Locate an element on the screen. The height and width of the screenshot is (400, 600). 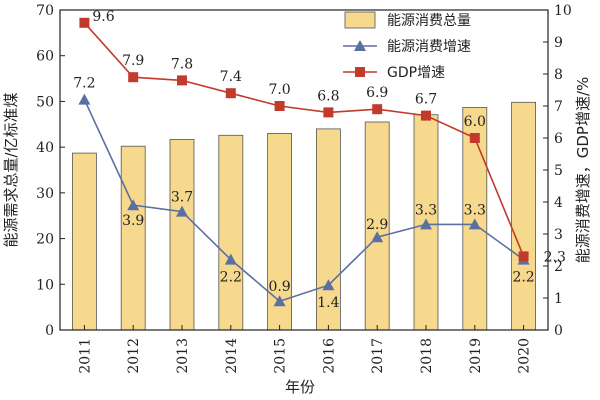
gdp-growth-label: 2.3 is located at coordinates (555, 257).